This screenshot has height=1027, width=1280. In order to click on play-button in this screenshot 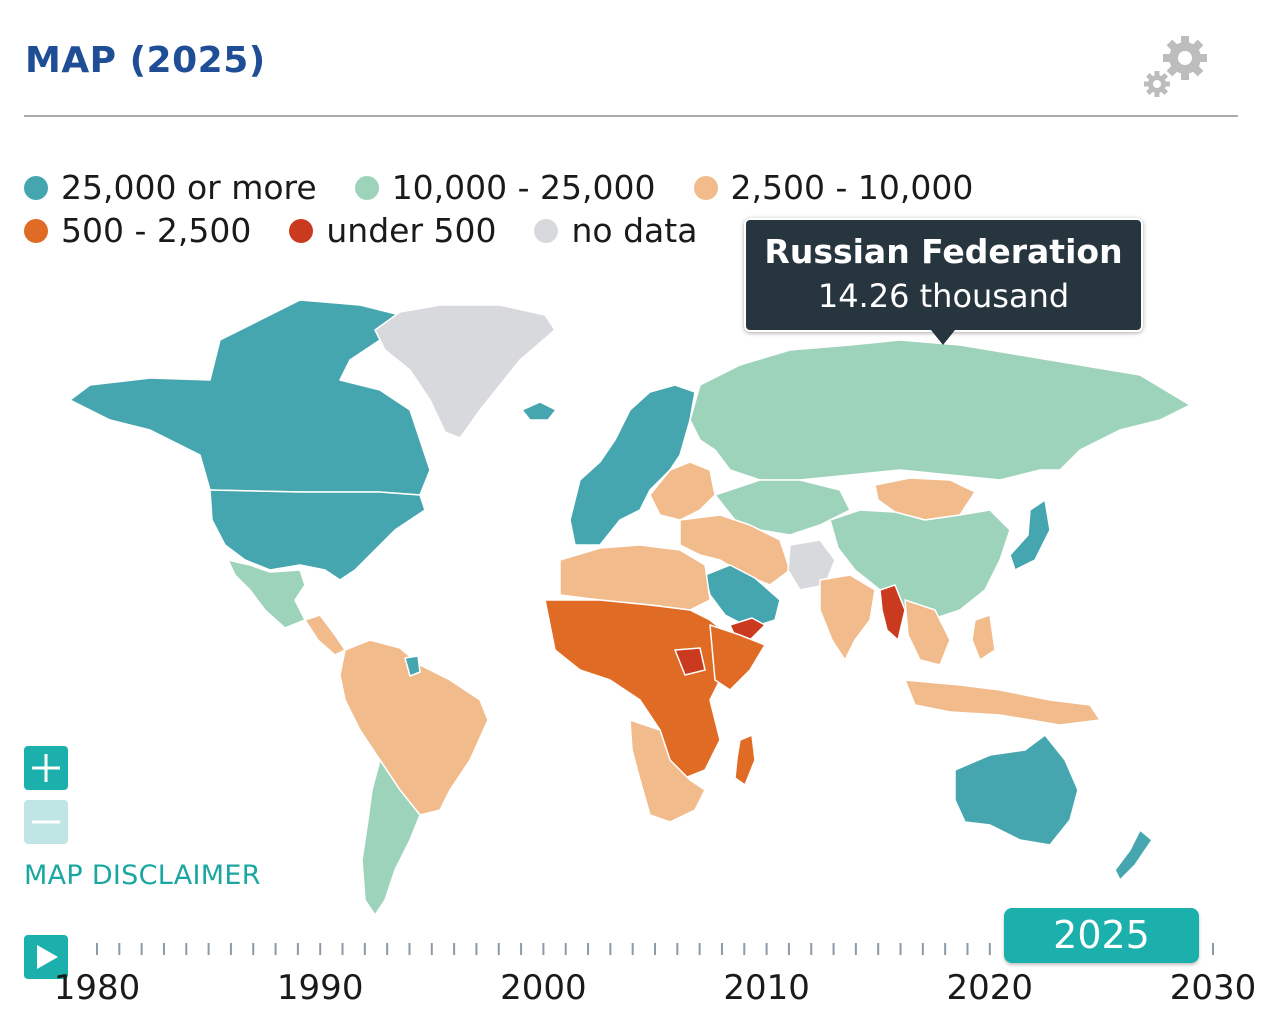, I will do `click(46, 957)`.